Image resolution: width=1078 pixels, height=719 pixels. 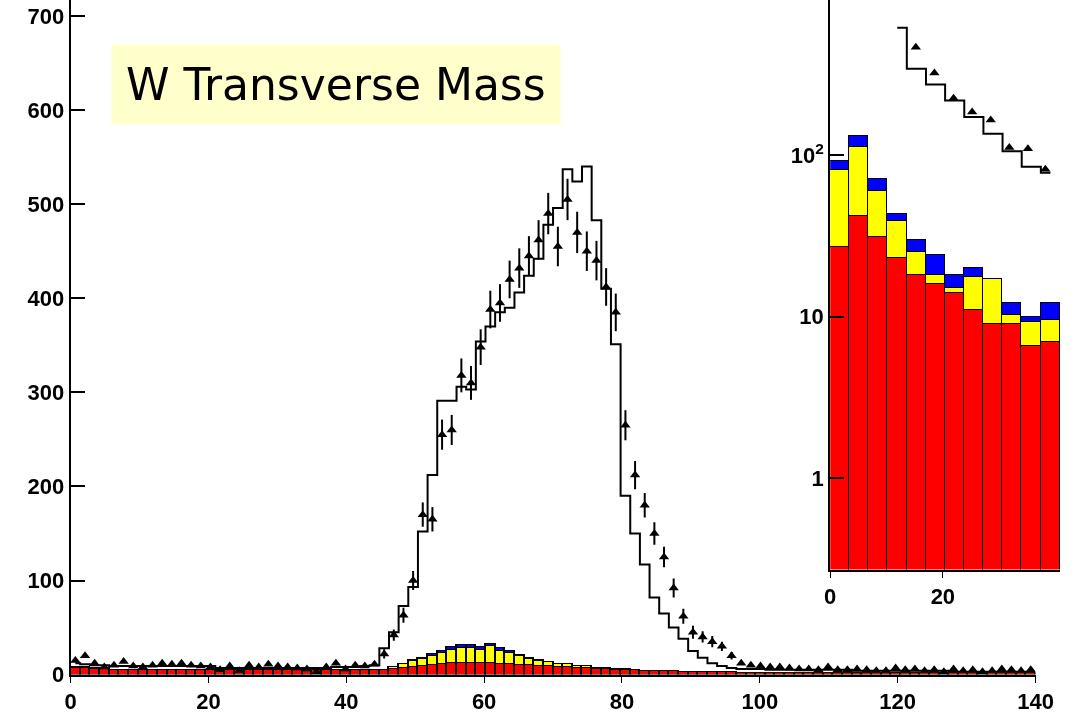 What do you see at coordinates (807, 154) in the screenshot?
I see `y-tick-label: 10$^{2}$` at bounding box center [807, 154].